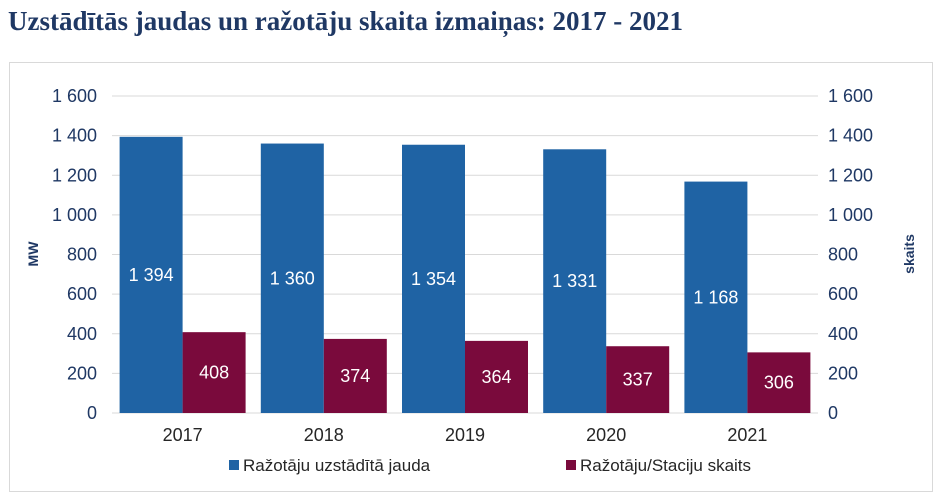 The width and height of the screenshot is (938, 497). What do you see at coordinates (92, 413) in the screenshot?
I see `y-tick-label-left: 0` at bounding box center [92, 413].